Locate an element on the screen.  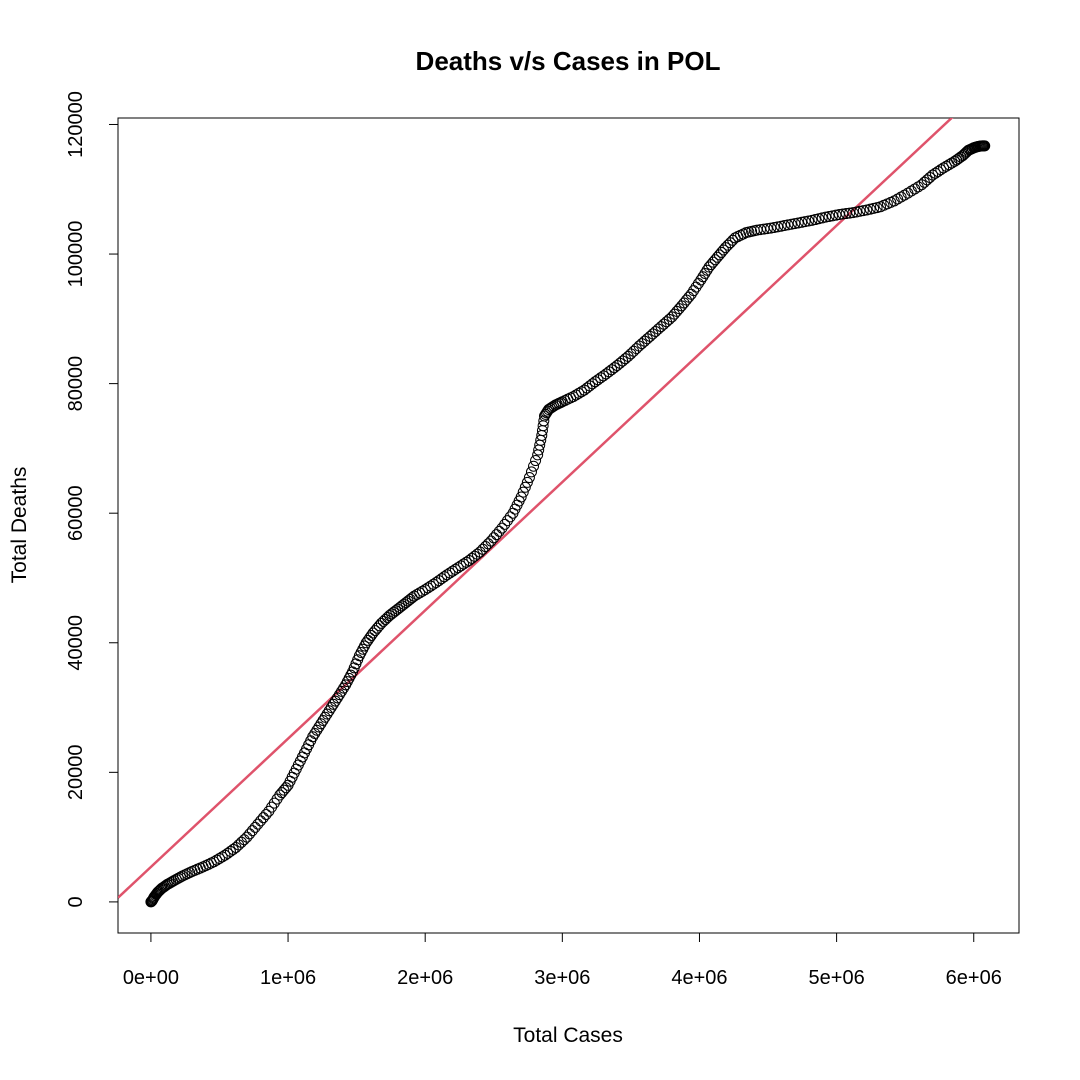
y-tick-label: 60000 is located at coordinates (76, 513).